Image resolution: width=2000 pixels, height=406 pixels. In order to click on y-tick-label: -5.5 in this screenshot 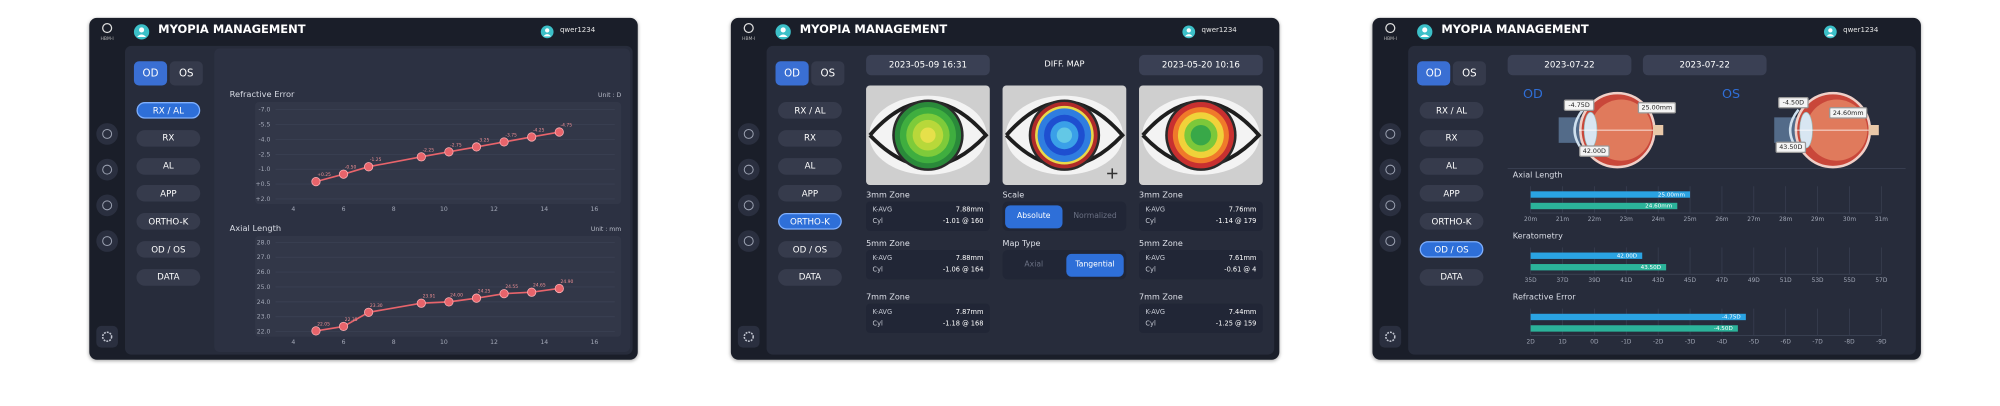, I will do `click(264, 125)`.